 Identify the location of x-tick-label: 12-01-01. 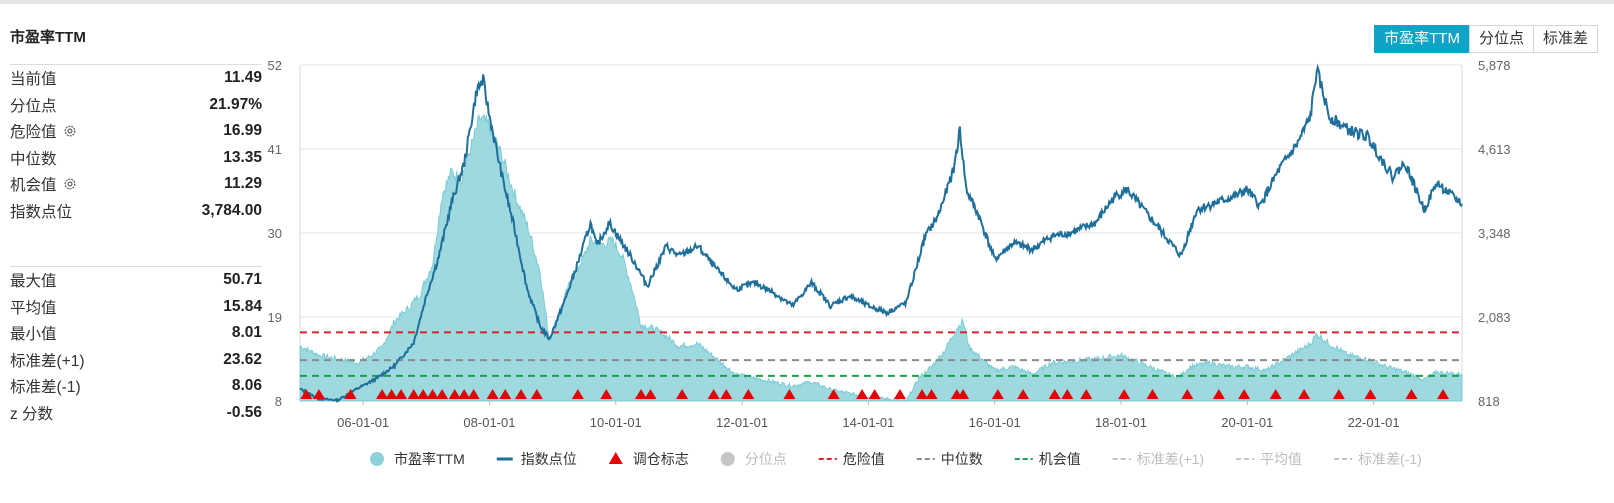
(742, 422).